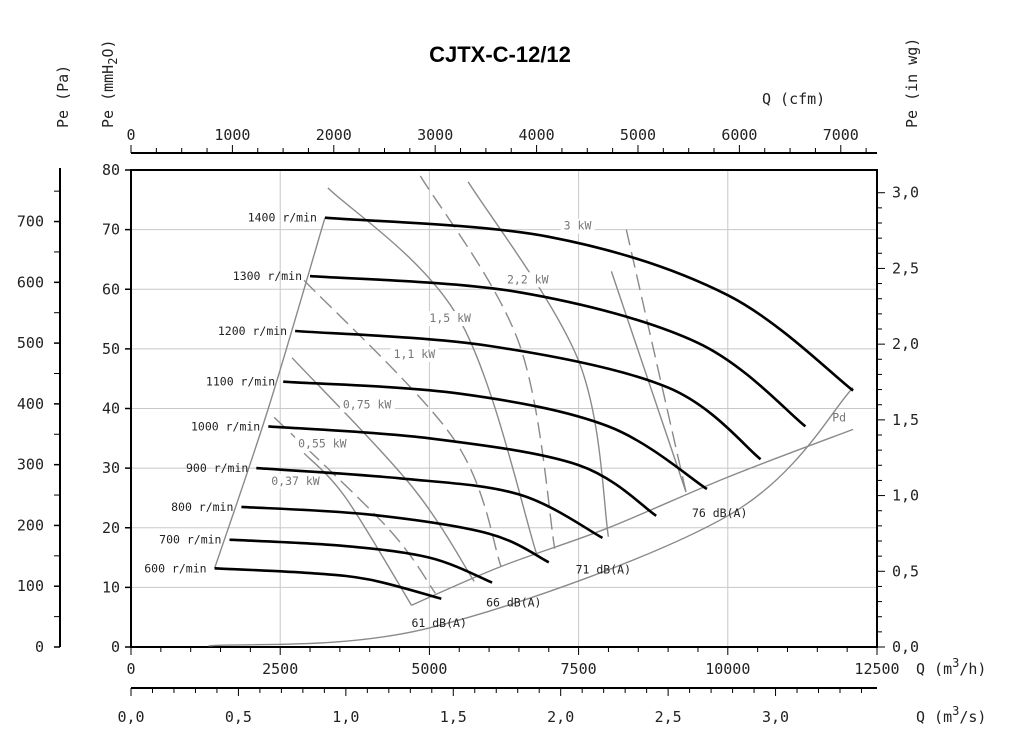 The image size is (1009, 731). I want to click on tick-label-m3s: 2,0, so click(560, 717).